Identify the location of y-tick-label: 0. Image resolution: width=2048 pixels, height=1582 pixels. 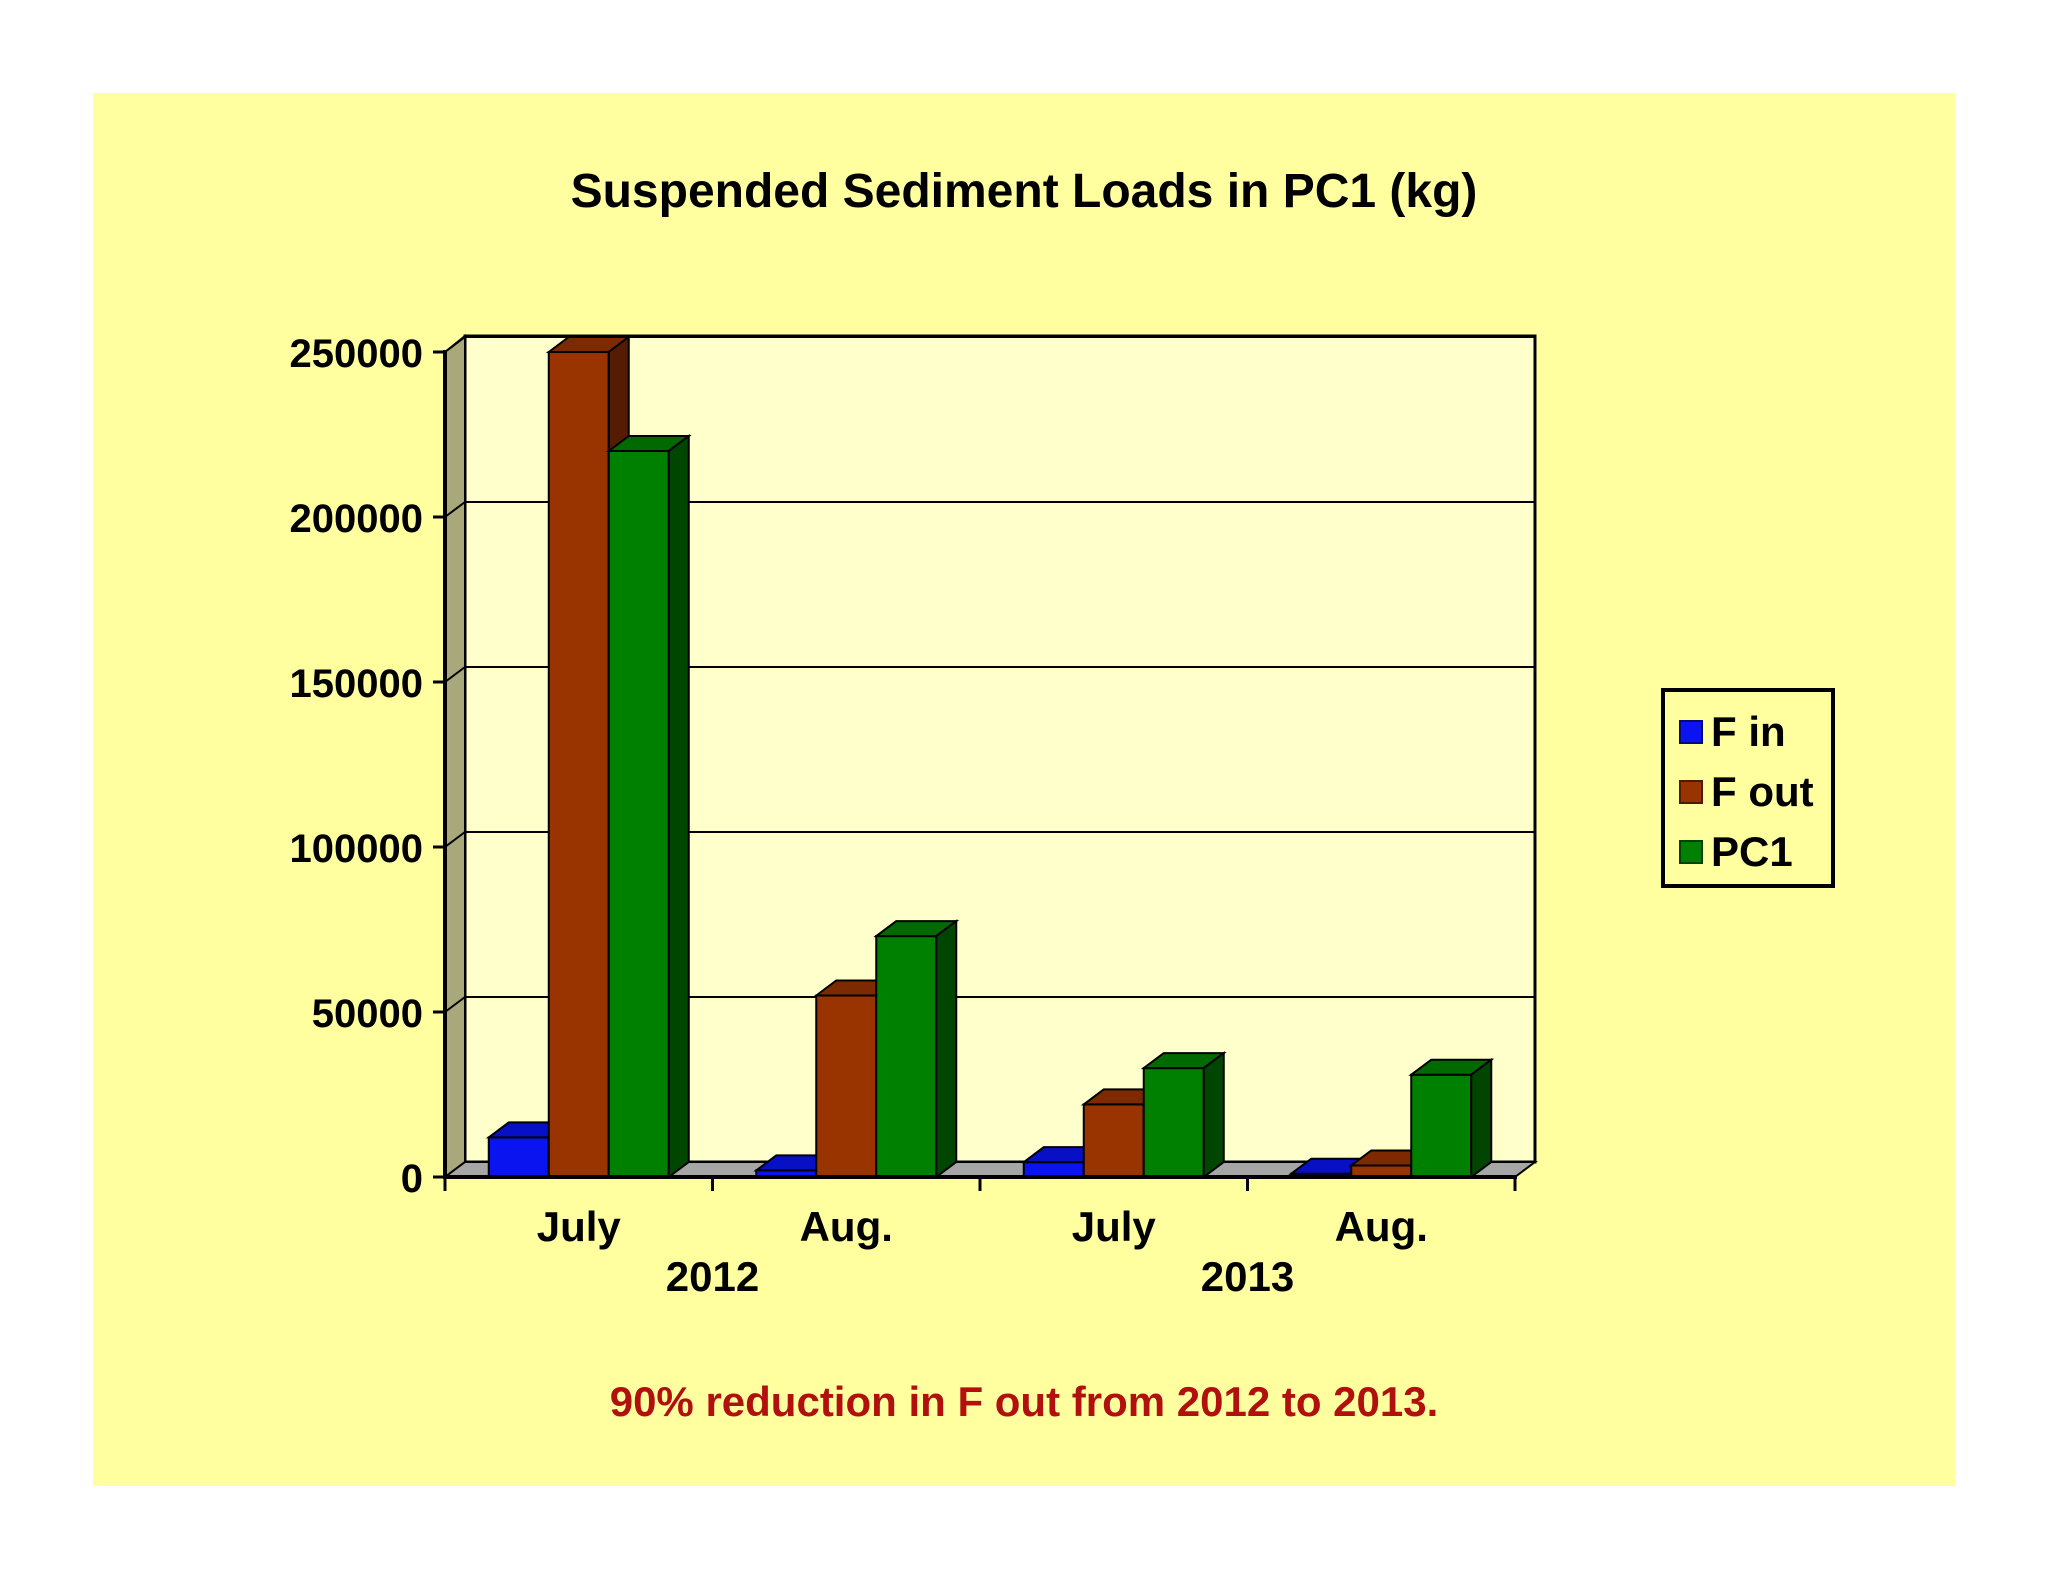
(412, 1179).